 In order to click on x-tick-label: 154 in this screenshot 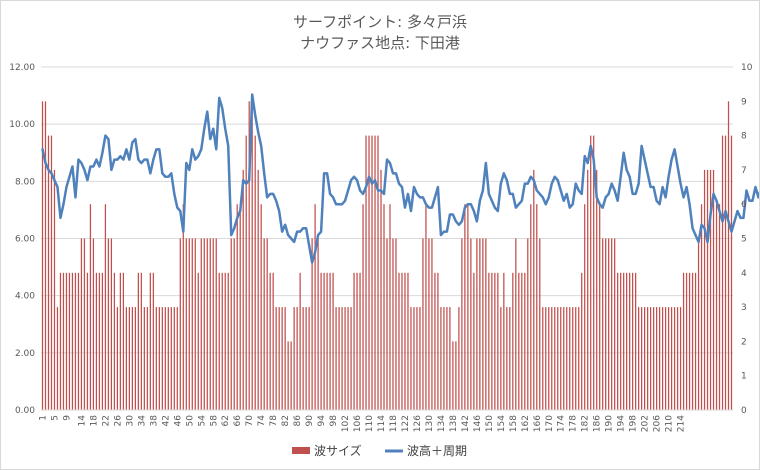, I will do `click(502, 423)`.